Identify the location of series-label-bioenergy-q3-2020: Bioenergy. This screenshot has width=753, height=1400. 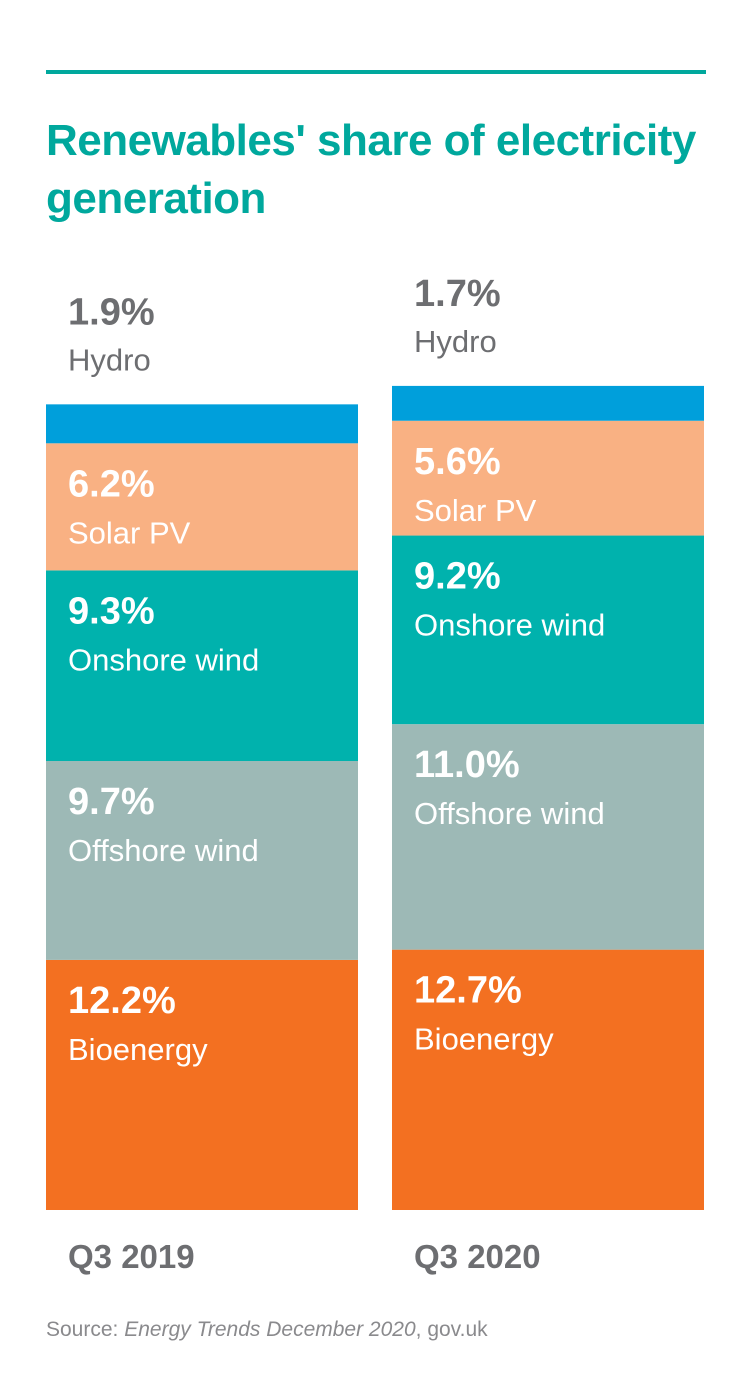
(484, 1039).